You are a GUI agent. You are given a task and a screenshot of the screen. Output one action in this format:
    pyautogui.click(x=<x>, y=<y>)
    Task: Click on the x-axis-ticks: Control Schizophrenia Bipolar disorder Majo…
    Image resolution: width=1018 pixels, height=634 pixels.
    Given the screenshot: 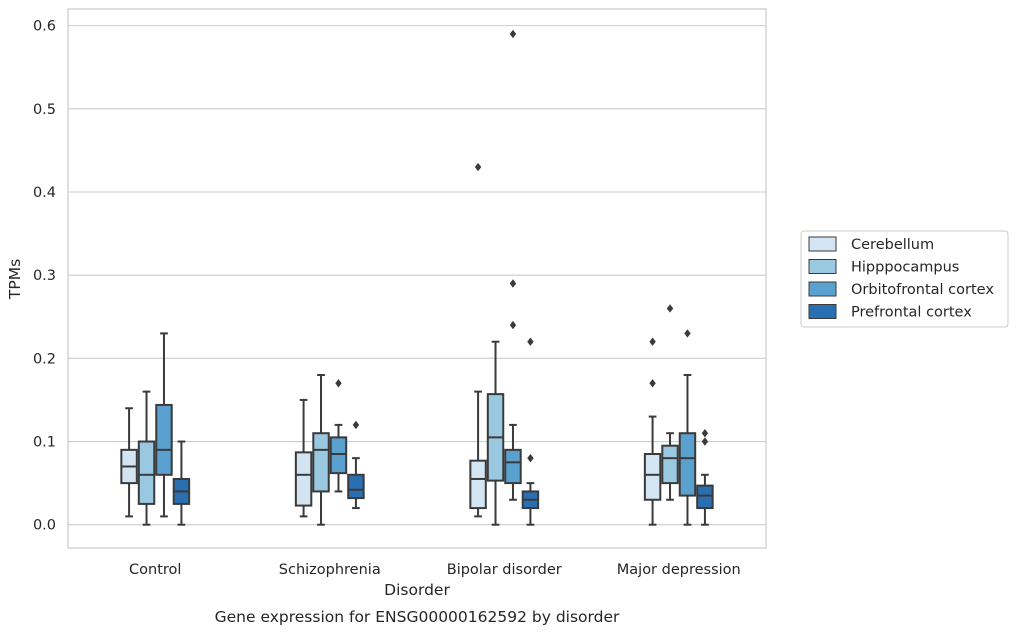 What is the action you would take?
    pyautogui.click(x=435, y=570)
    